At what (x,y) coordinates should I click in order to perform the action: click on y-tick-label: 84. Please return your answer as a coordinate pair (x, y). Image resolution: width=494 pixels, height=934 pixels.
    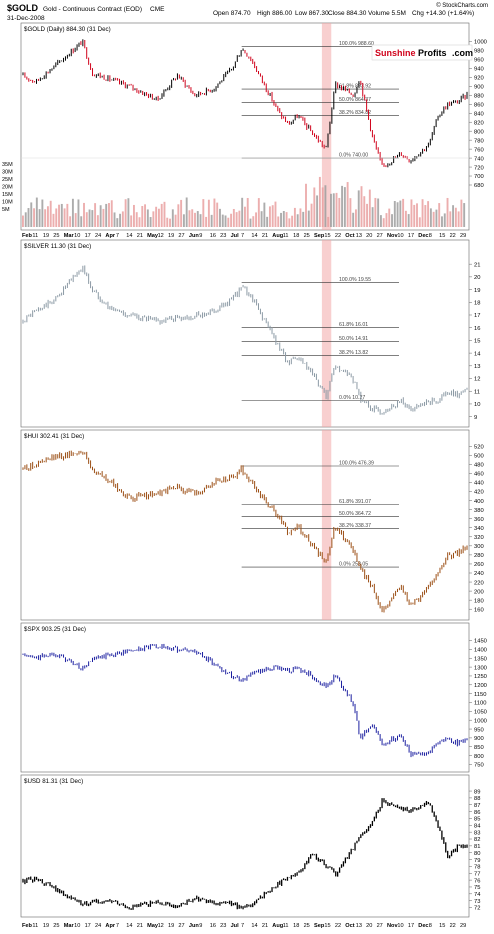
    Looking at the image, I should click on (477, 827).